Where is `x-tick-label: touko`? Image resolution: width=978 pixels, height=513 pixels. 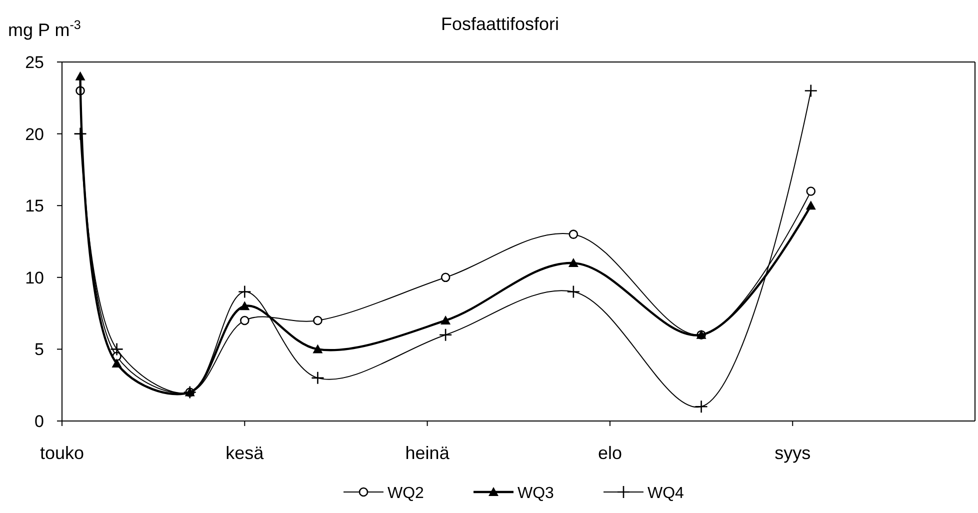
x-tick-label: touko is located at coordinates (62, 453).